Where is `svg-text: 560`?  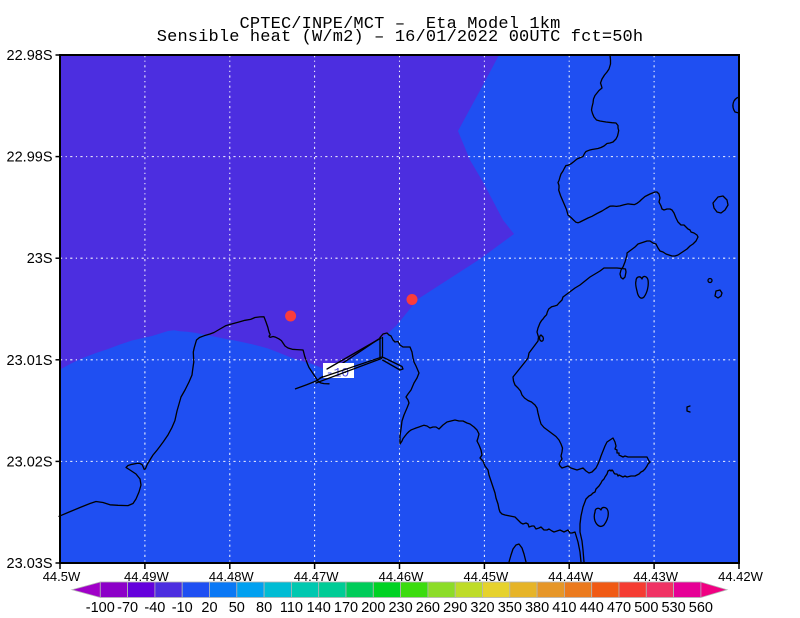
svg-text: 560 is located at coordinates (701, 608).